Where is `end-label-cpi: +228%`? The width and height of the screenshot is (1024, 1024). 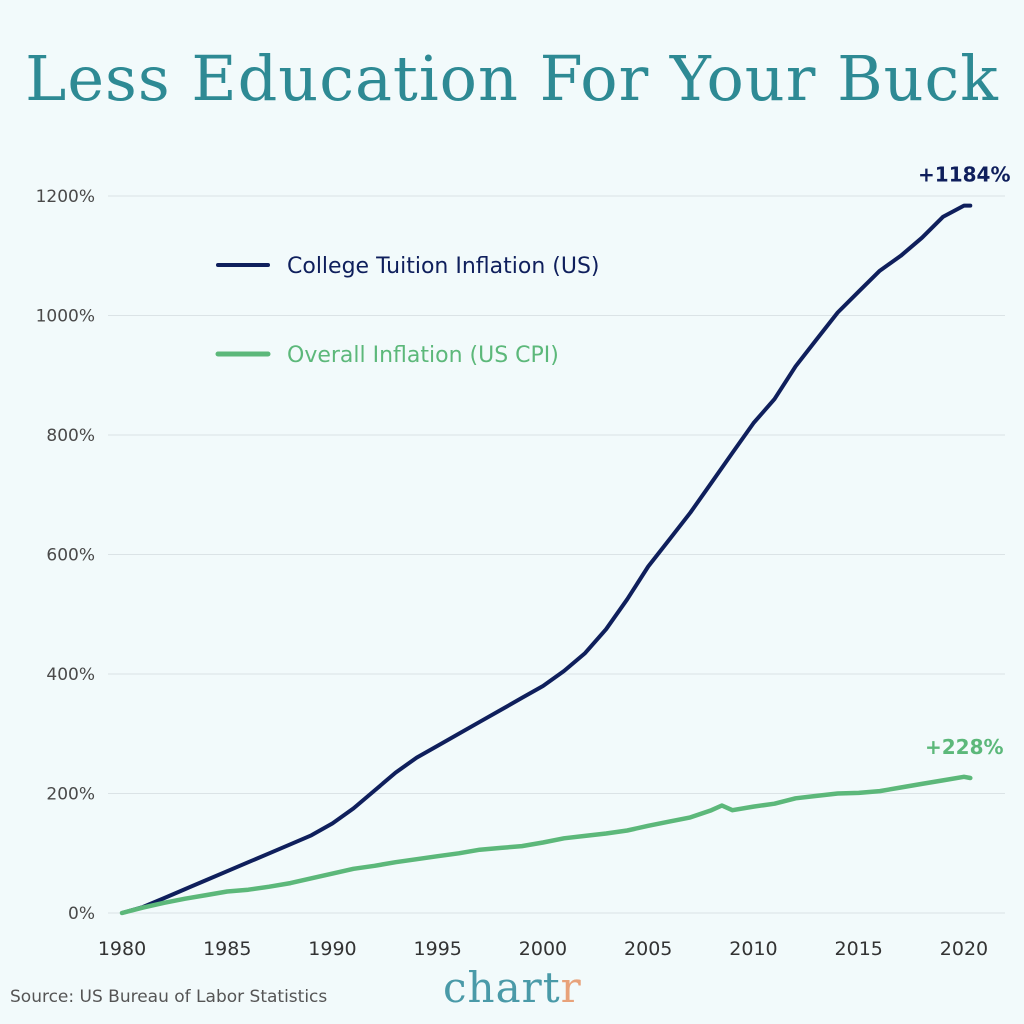
end-label-cpi: +228% is located at coordinates (964, 747).